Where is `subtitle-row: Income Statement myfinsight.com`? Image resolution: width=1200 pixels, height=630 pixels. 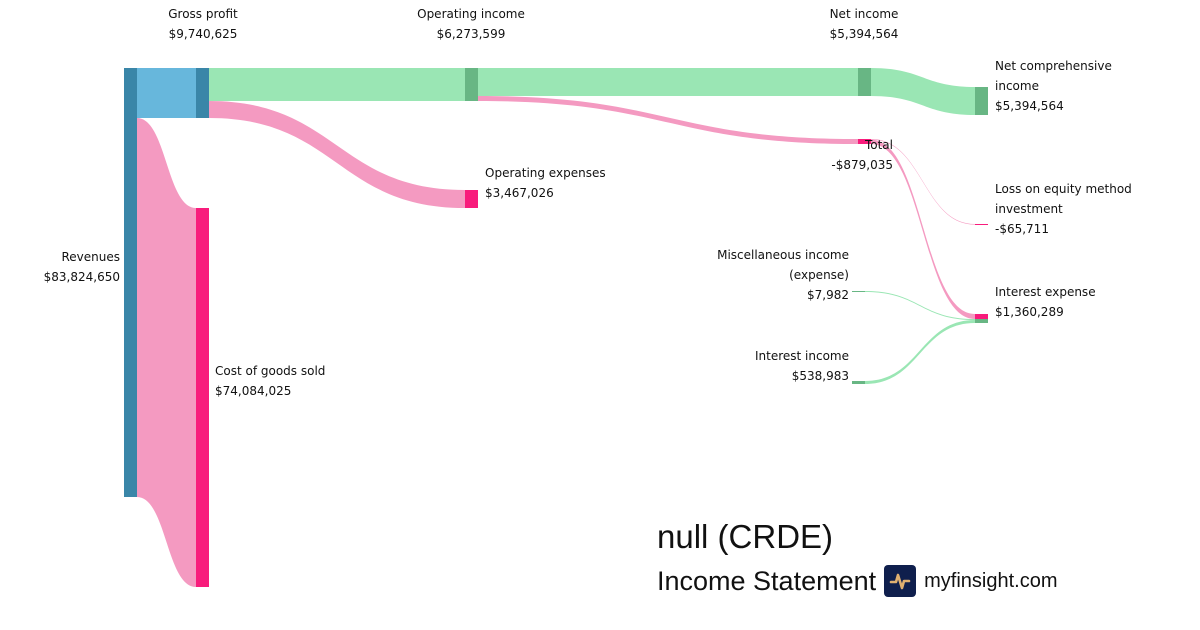 subtitle-row: Income Statement myfinsight.com is located at coordinates (857, 581).